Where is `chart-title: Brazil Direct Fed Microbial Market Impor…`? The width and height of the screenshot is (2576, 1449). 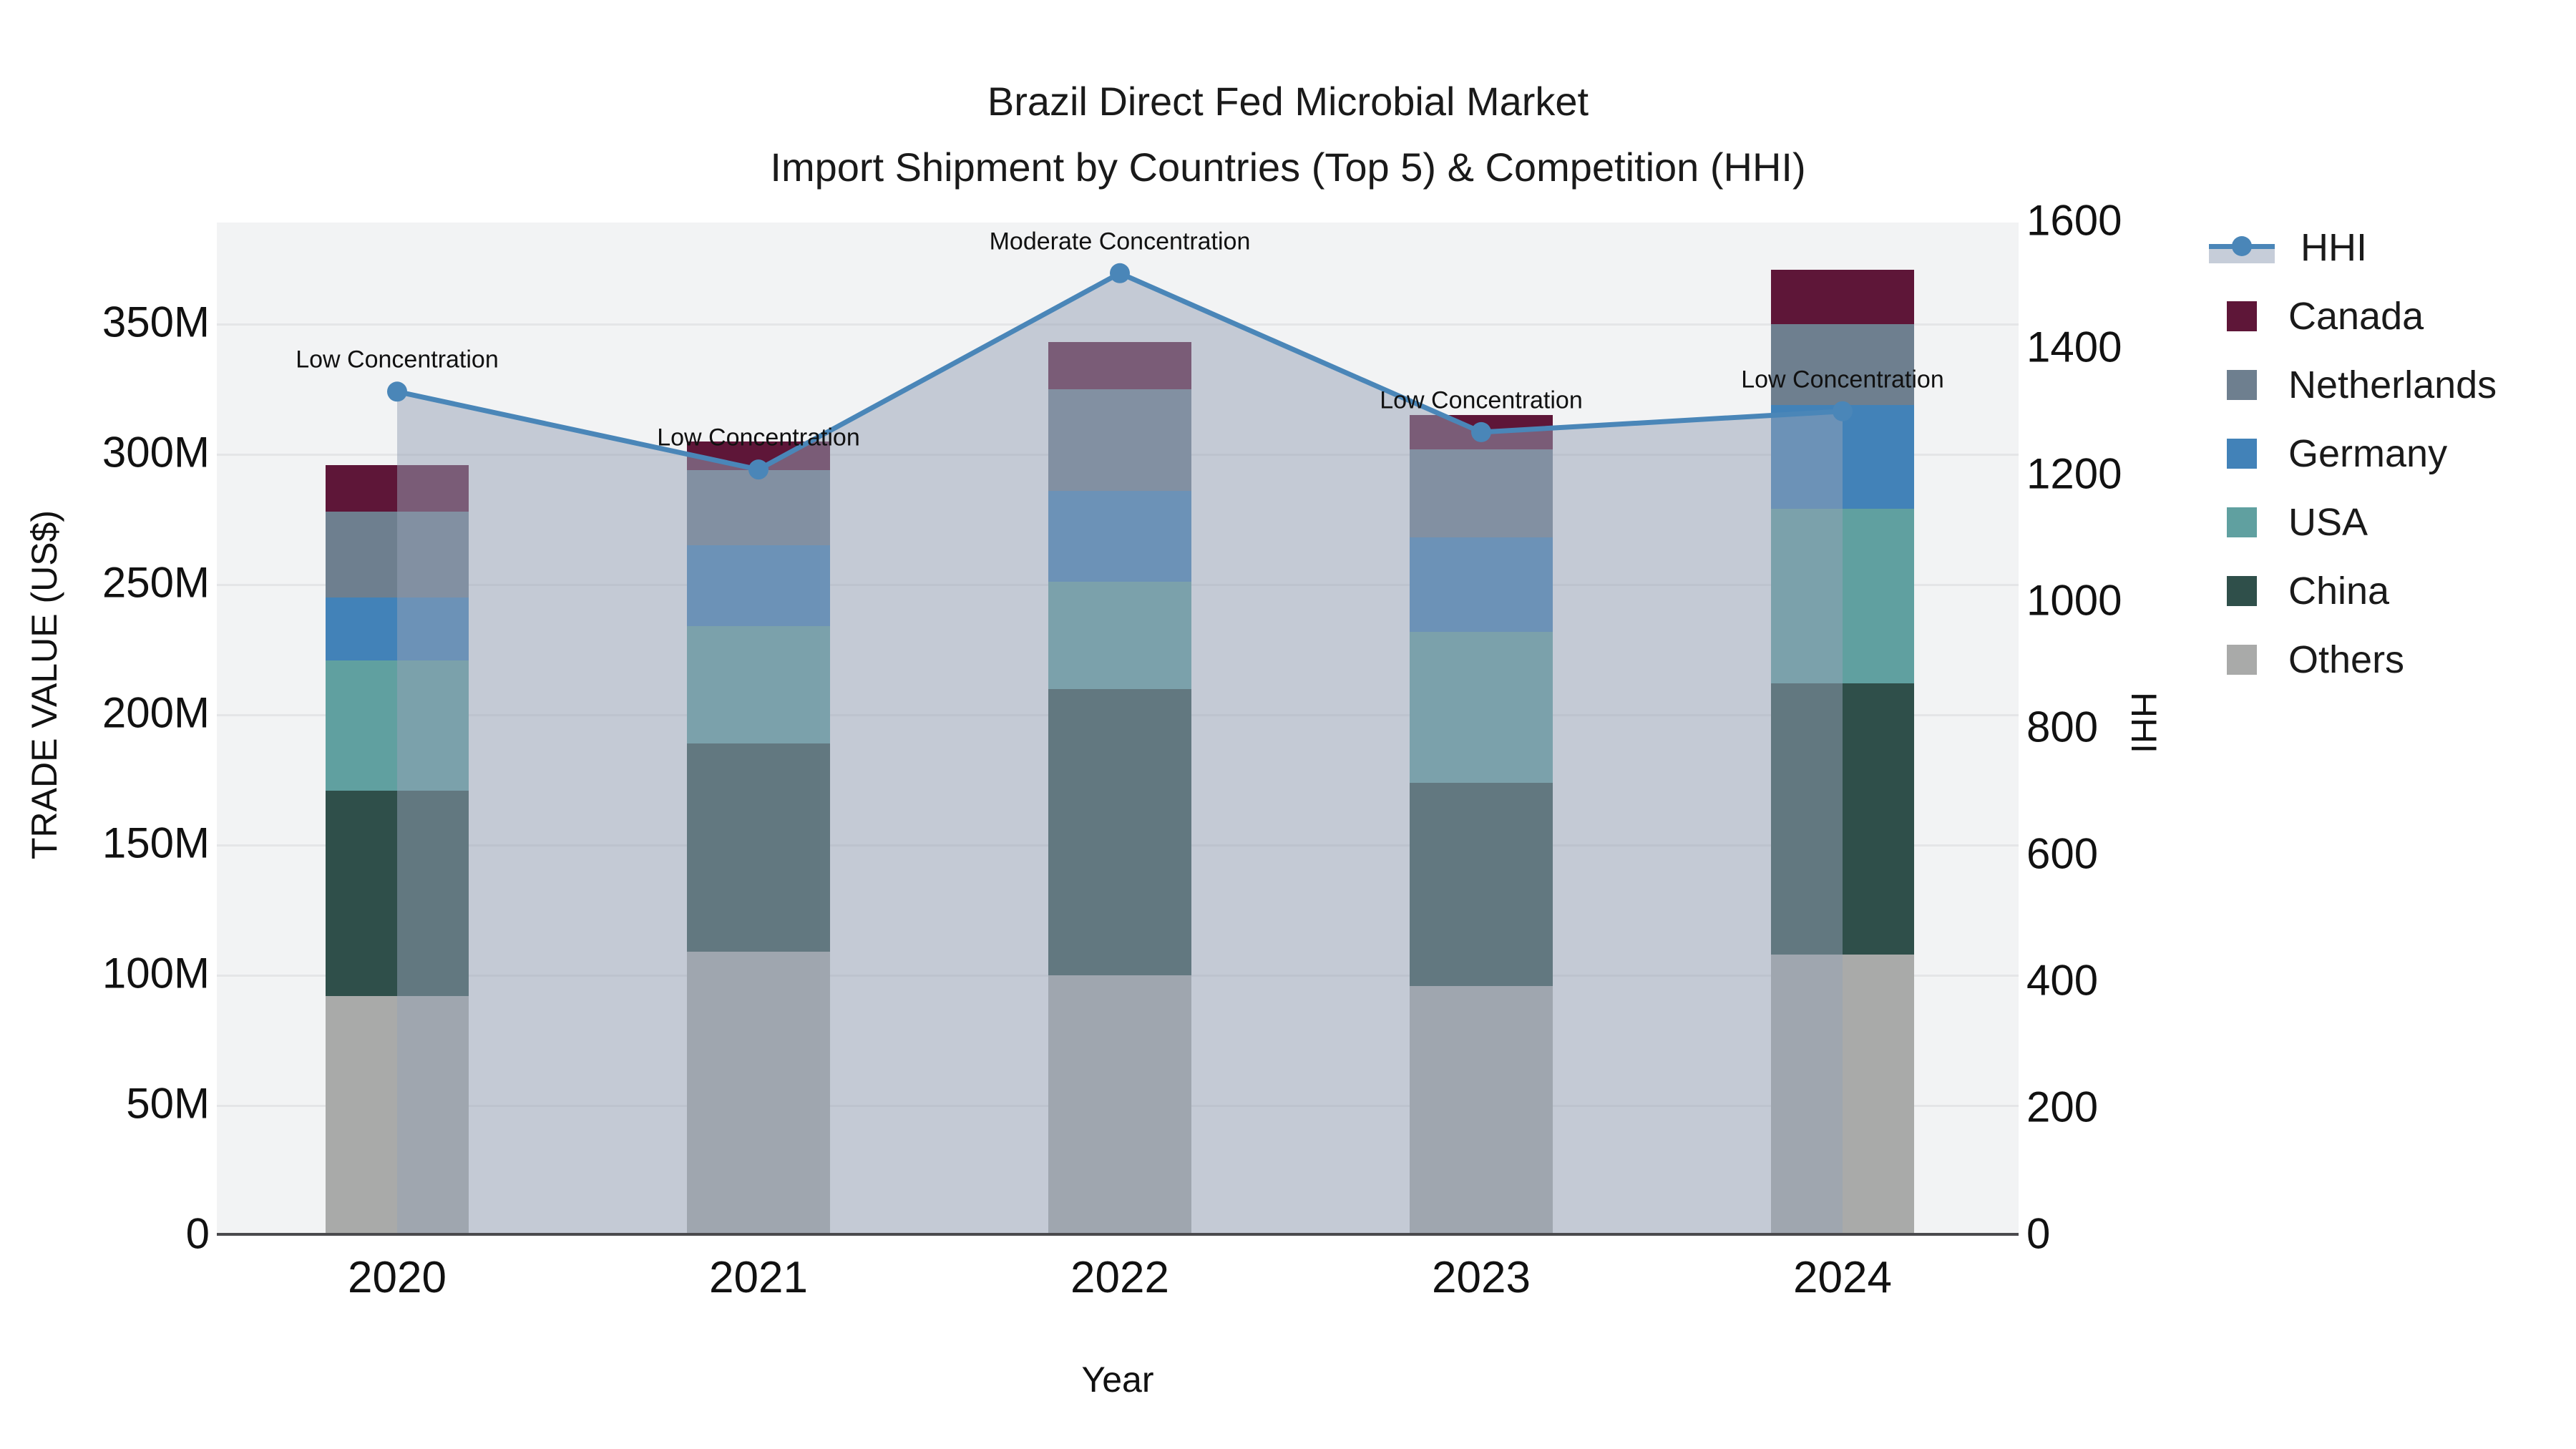 chart-title: Brazil Direct Fed Microbial Market Impor… is located at coordinates (1287, 134).